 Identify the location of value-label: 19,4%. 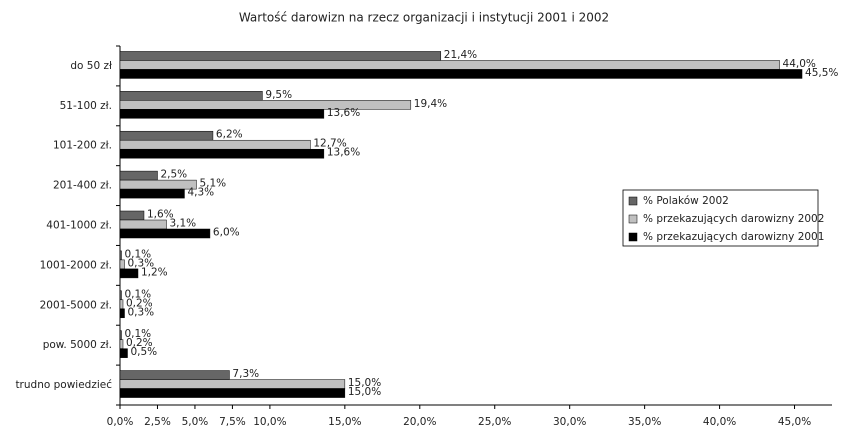
(430, 104).